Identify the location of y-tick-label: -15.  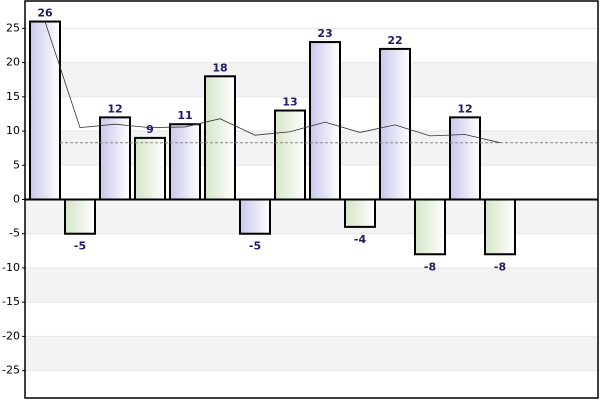
(11, 301).